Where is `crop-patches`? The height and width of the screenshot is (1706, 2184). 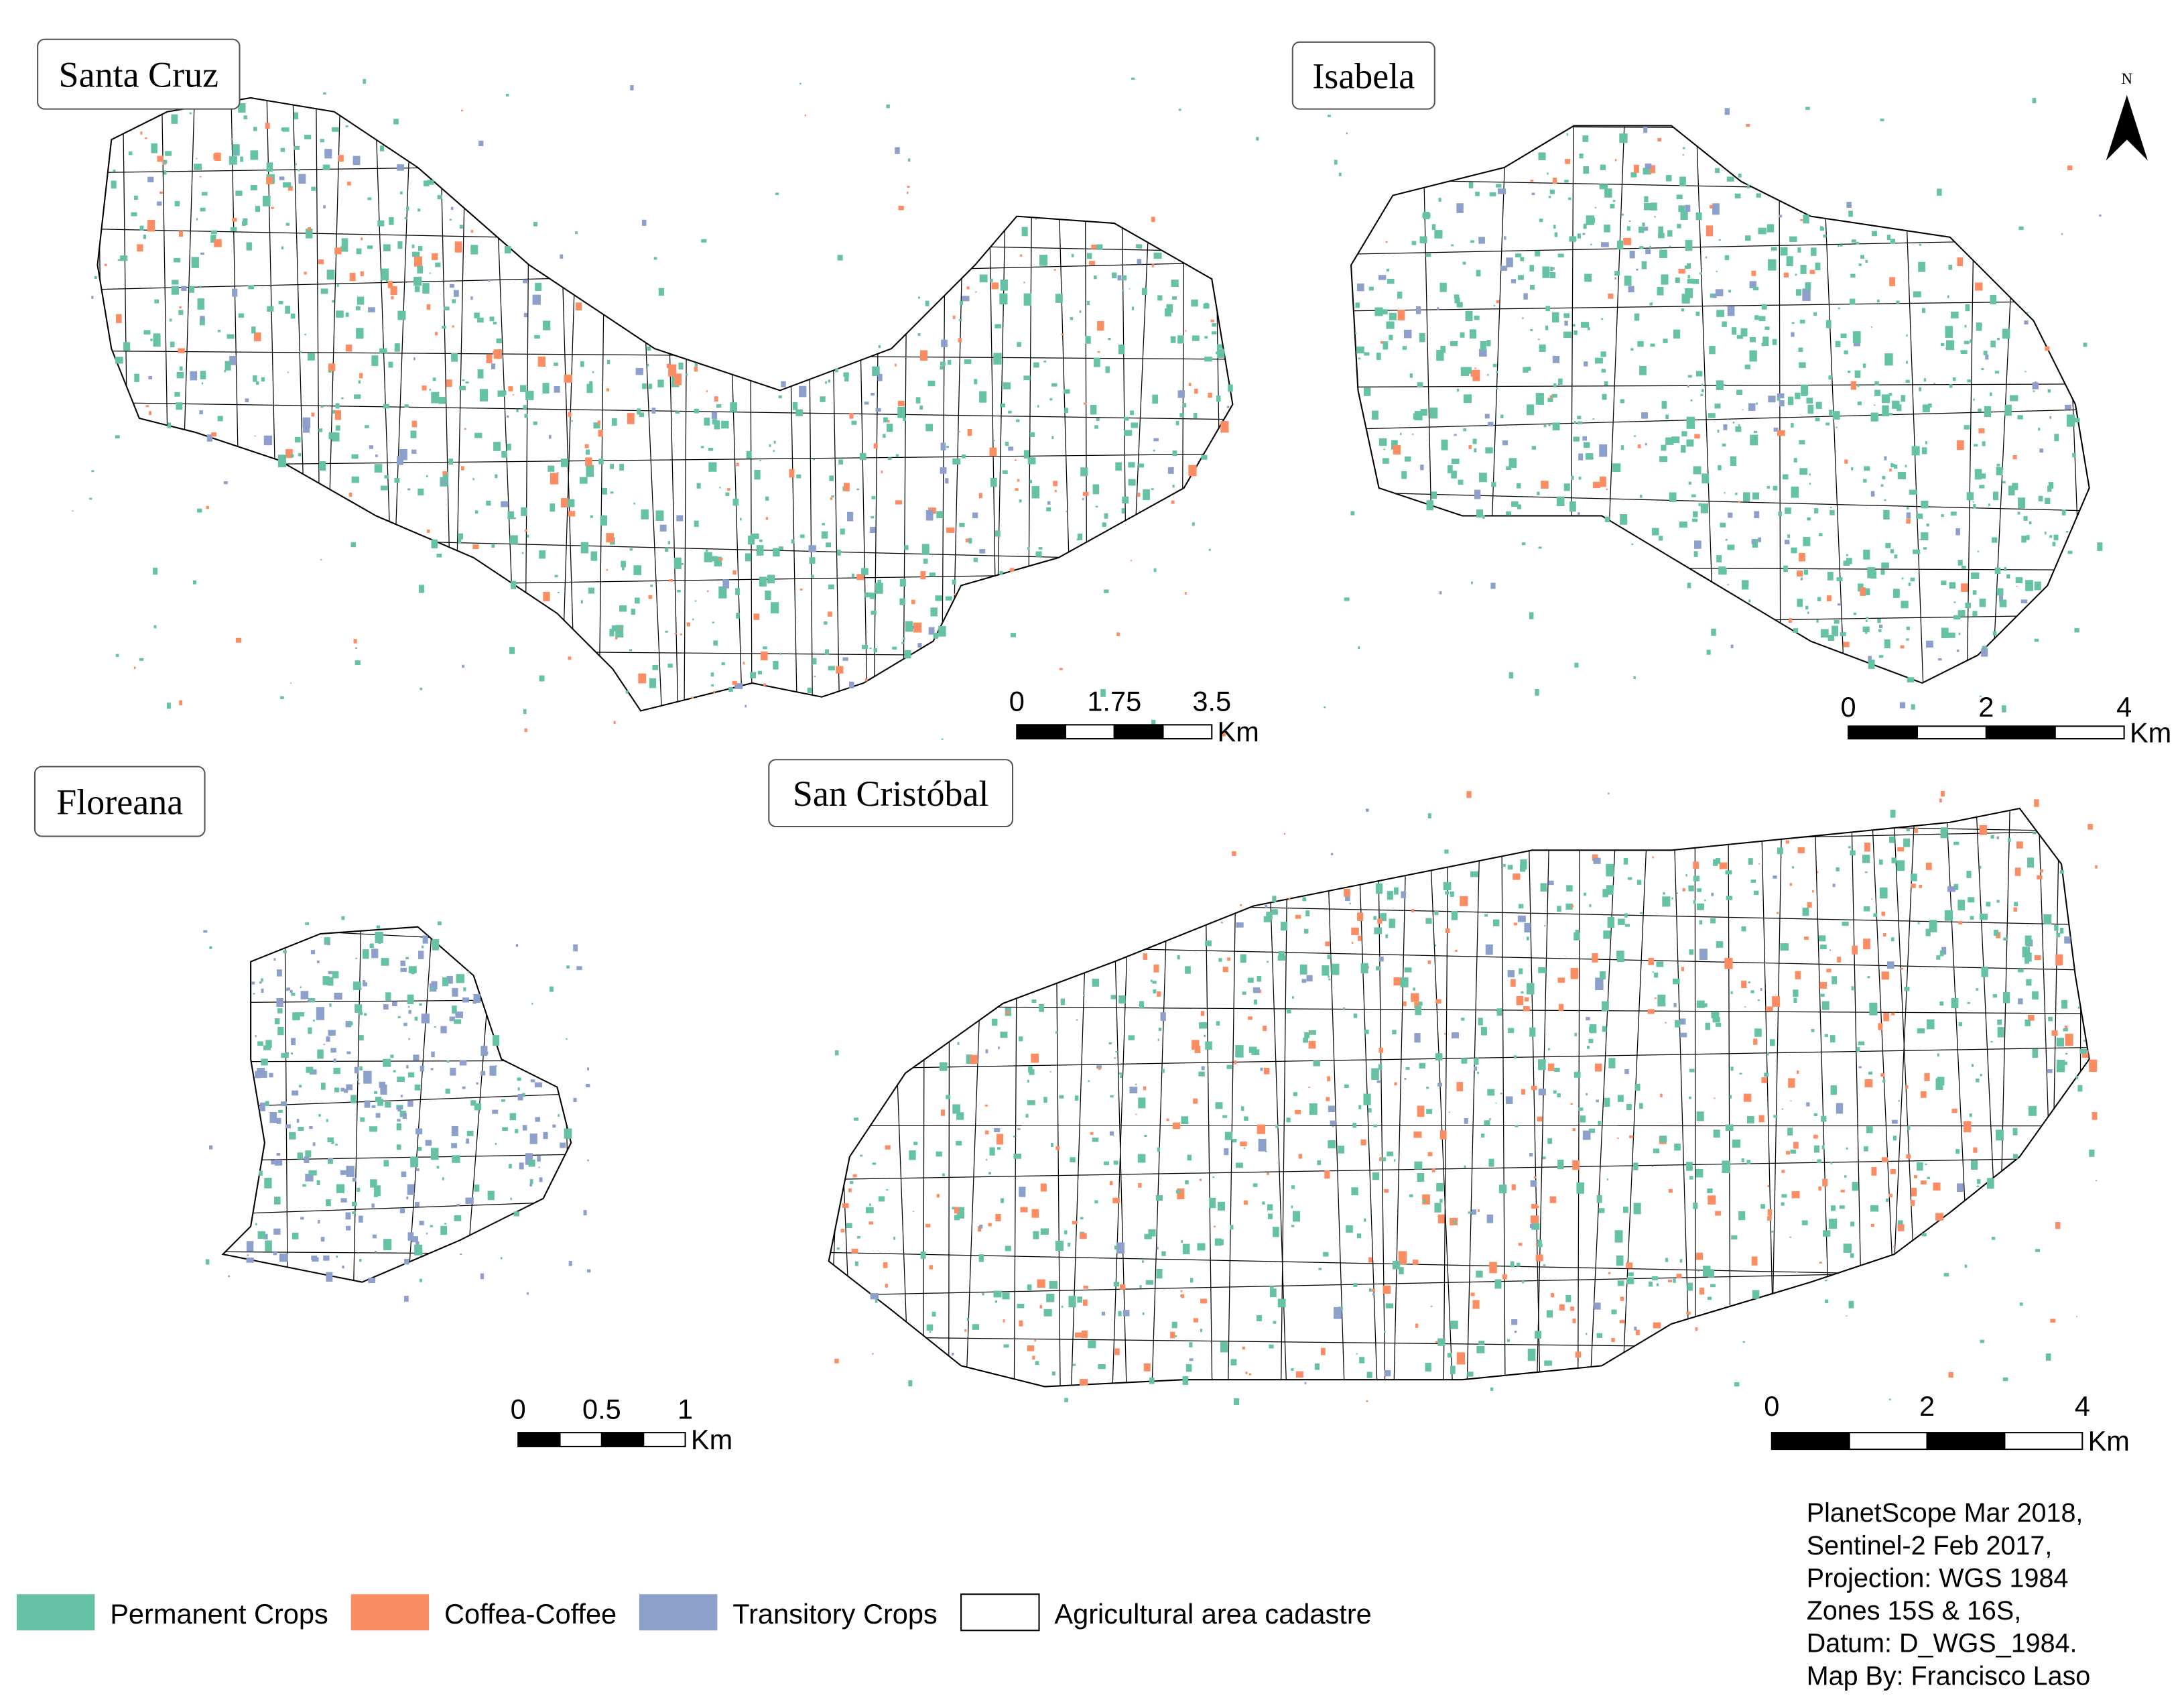 crop-patches is located at coordinates (1713, 405).